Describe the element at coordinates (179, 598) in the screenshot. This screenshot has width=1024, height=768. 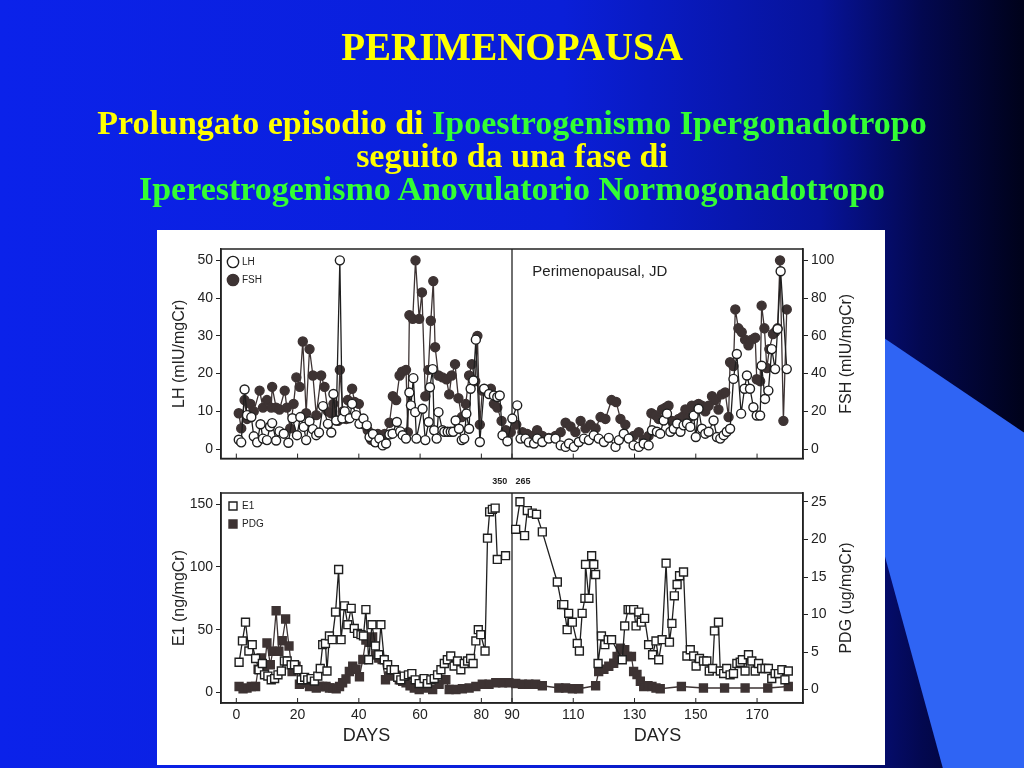
I see `y-axis-title: E1 (ng/mgCr)` at that location.